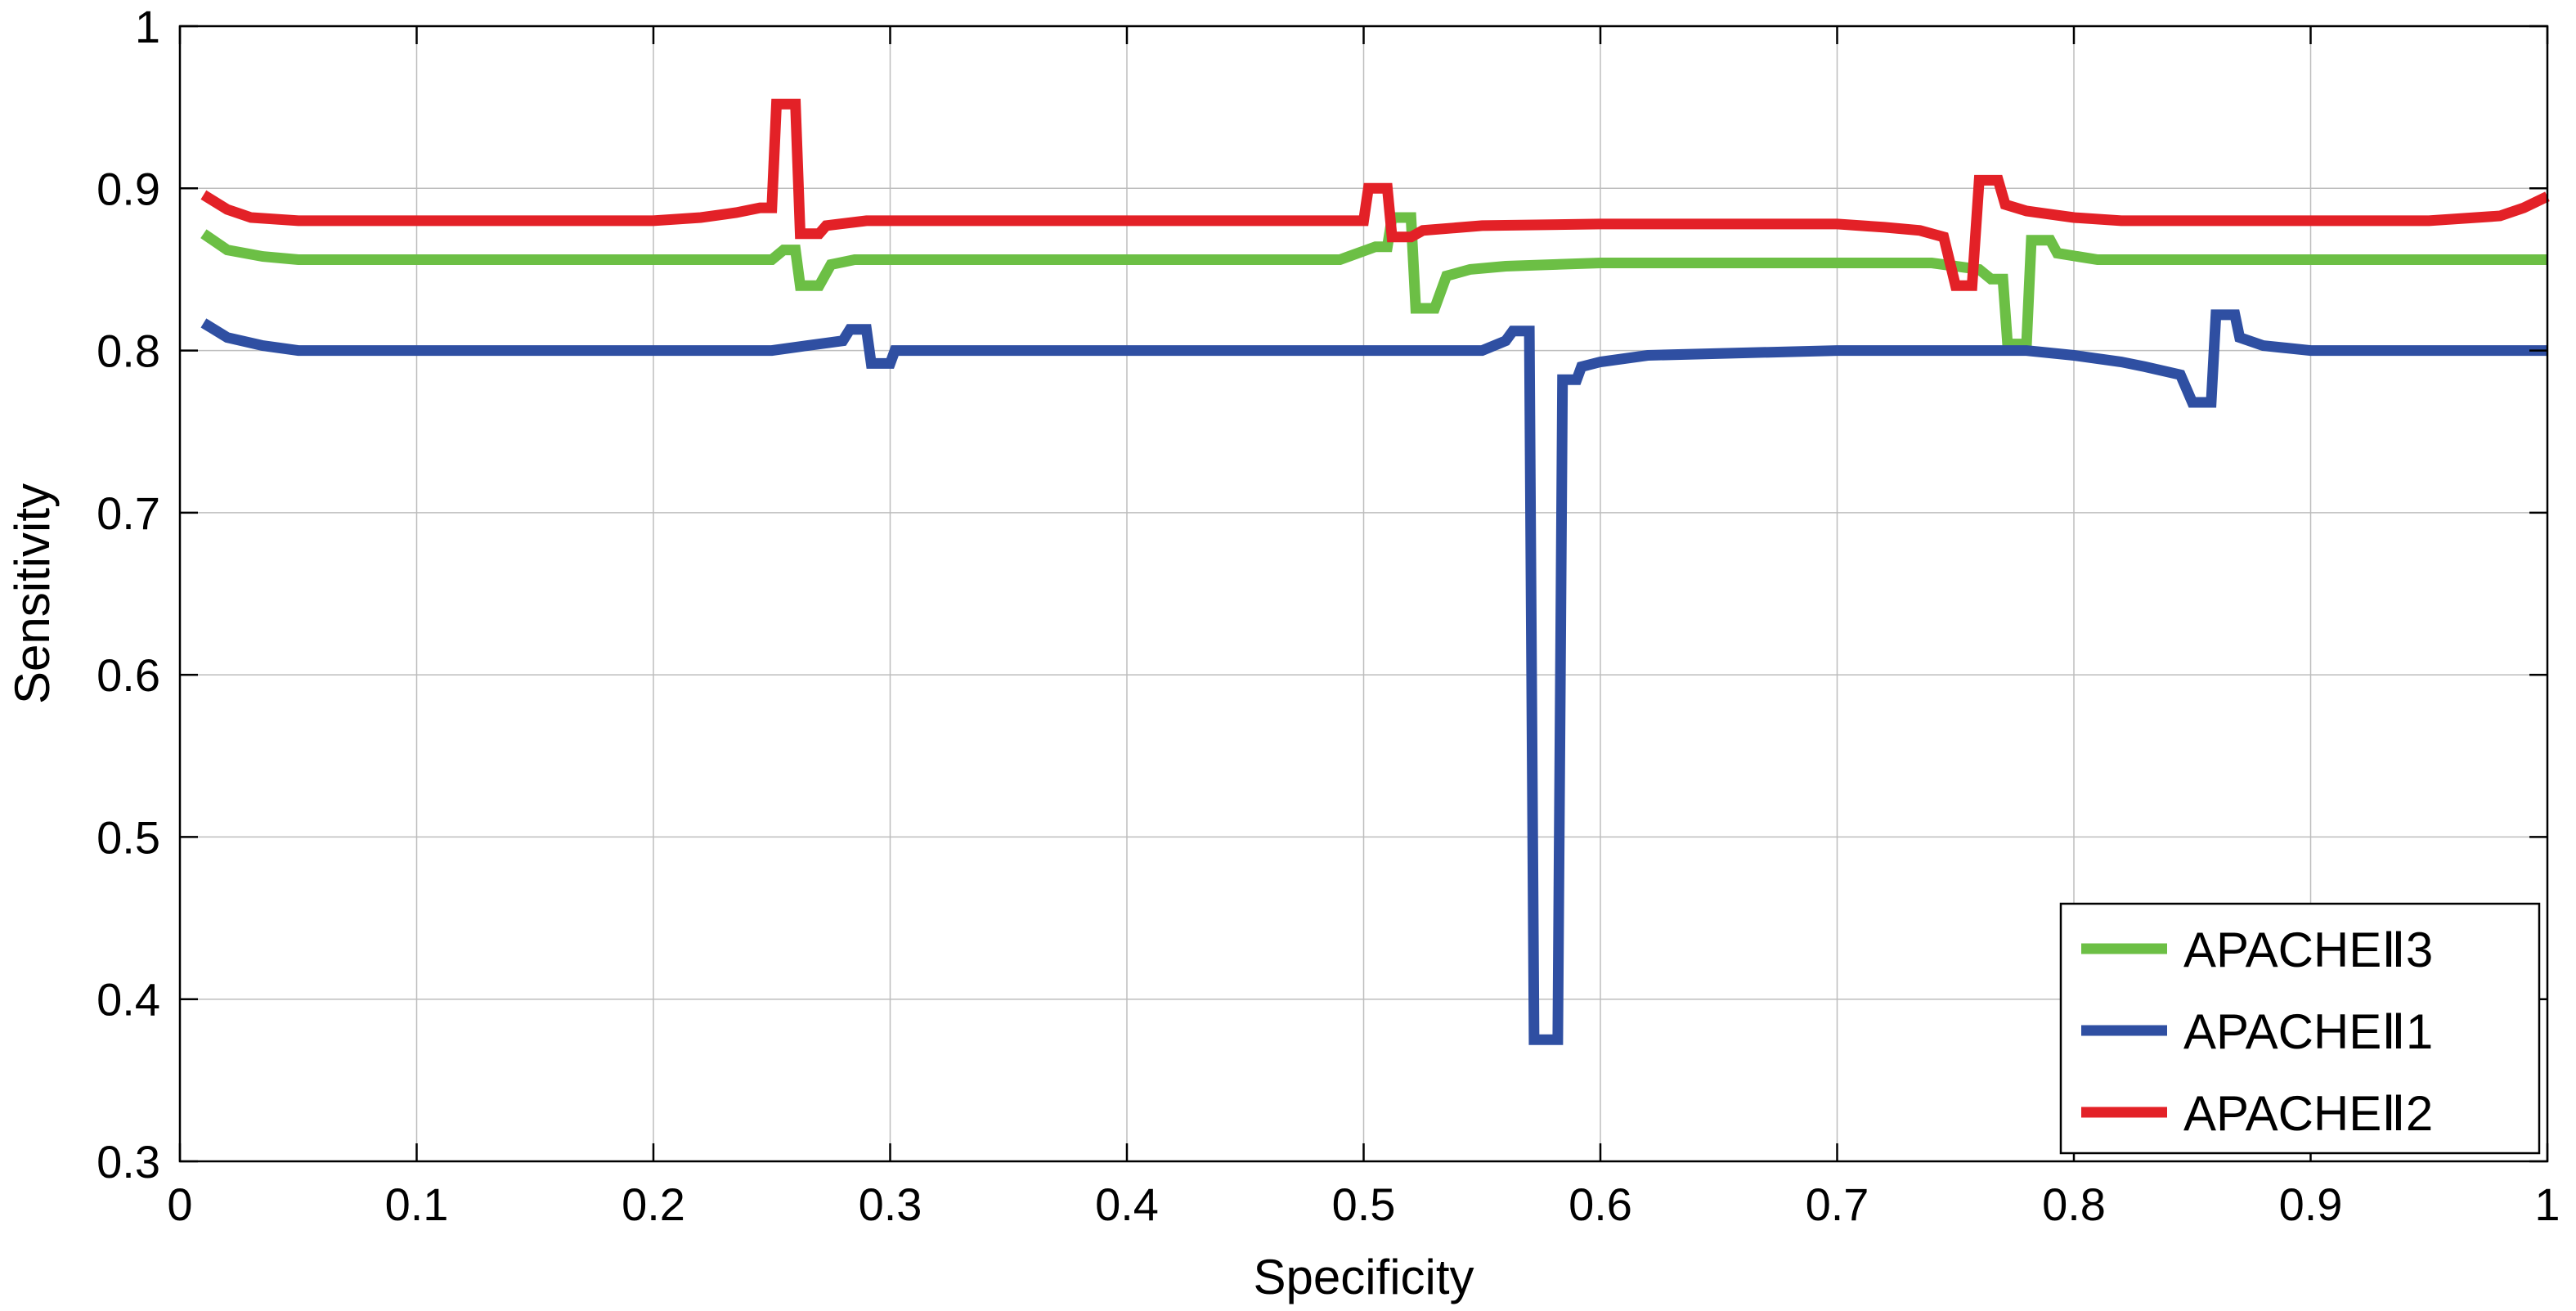 This screenshot has width=2576, height=1311. I want to click on x-tick-label: 0.8, so click(2074, 1204).